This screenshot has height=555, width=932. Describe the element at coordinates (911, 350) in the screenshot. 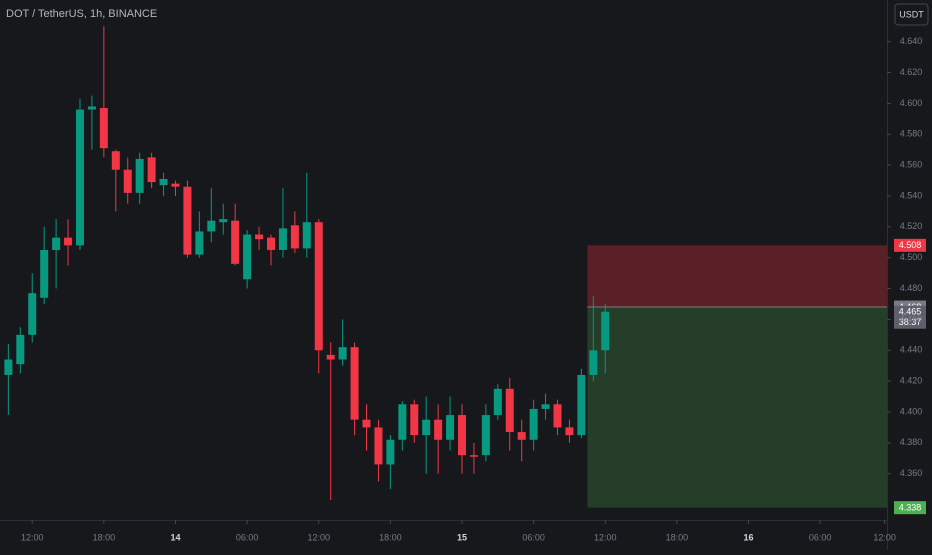

I see `y-tick-label: 4.440` at that location.